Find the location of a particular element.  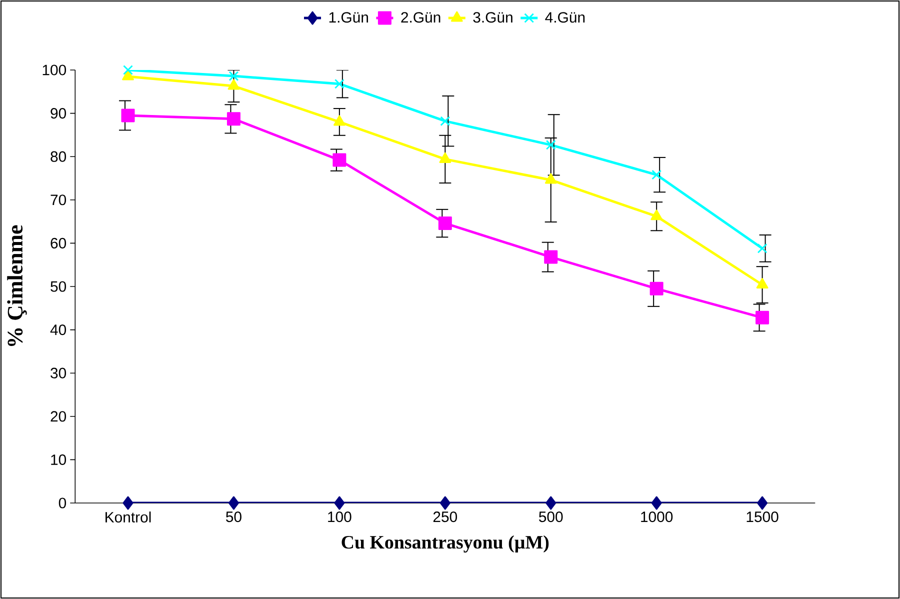

y-tick-label: 80 is located at coordinates (58, 156).